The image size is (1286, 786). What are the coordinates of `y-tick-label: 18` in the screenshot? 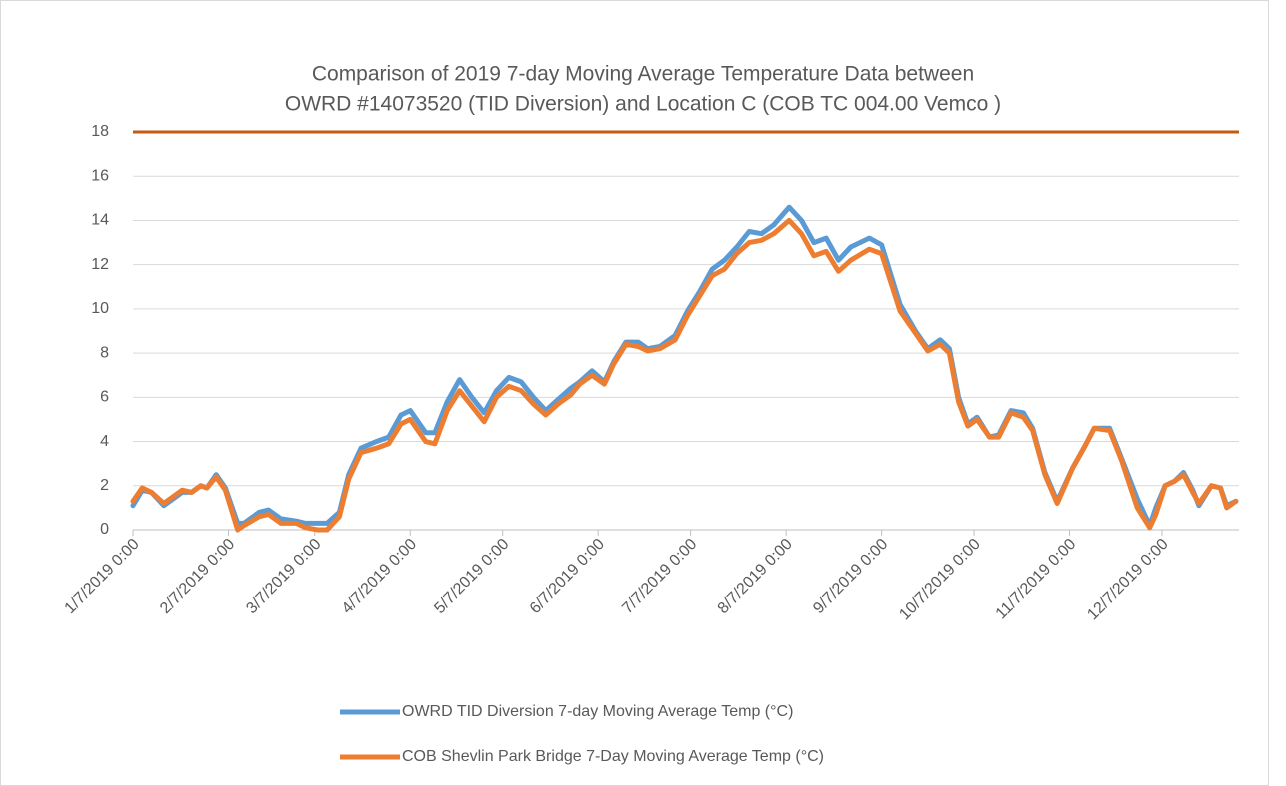 It's located at (100, 131).